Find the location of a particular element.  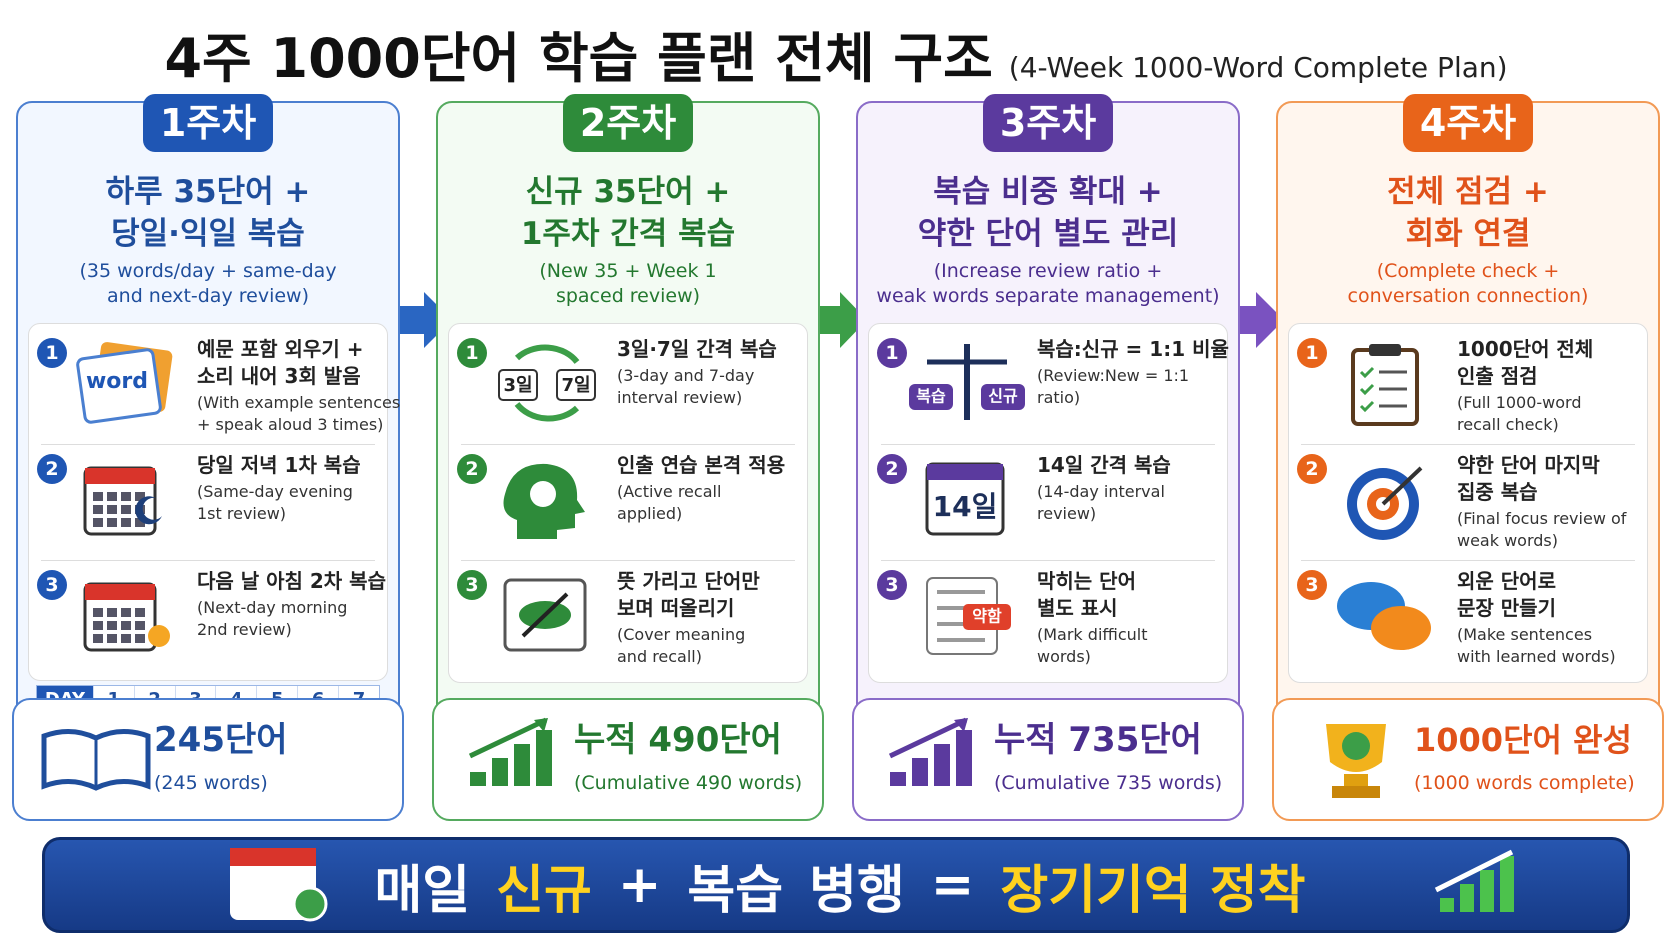

item-korean: 인출 연습 본격 적용 is located at coordinates (701, 465).